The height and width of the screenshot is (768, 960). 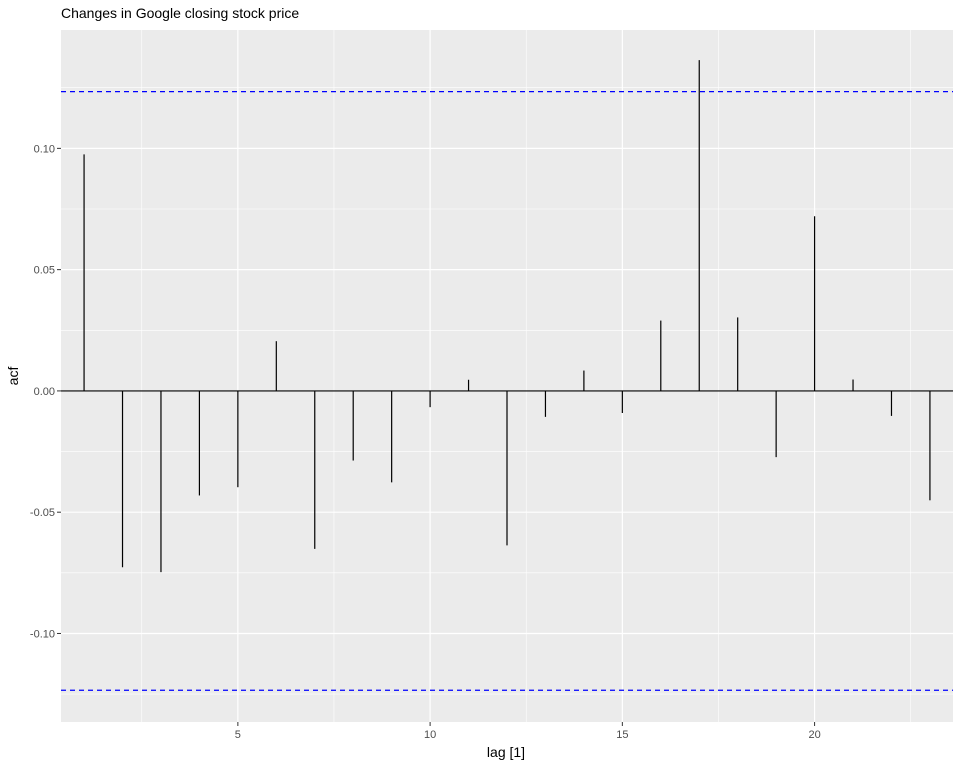 I want to click on y-tick-label: 0.00, so click(x=44, y=392).